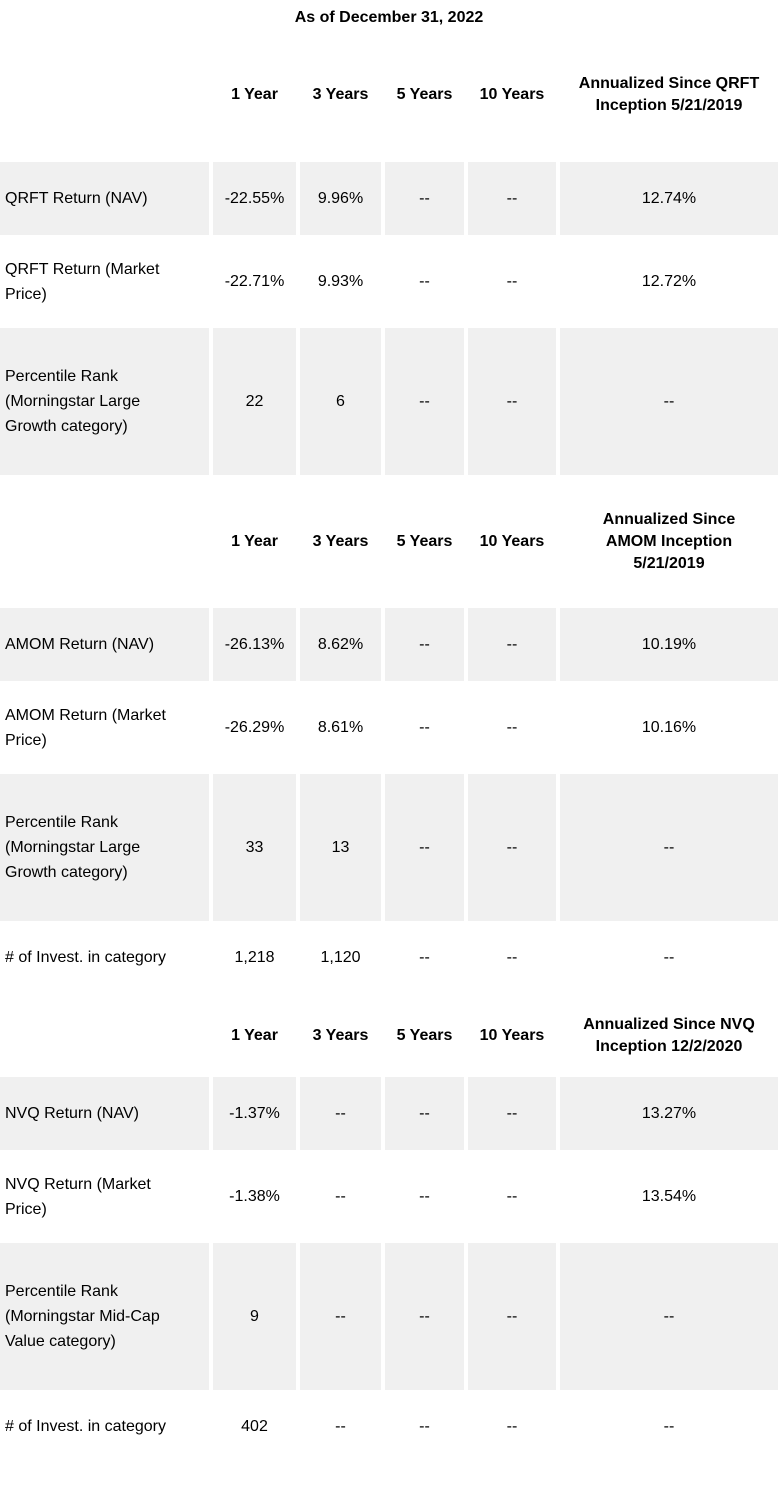  Describe the element at coordinates (254, 401) in the screenshot. I see `cell-value: 22` at that location.